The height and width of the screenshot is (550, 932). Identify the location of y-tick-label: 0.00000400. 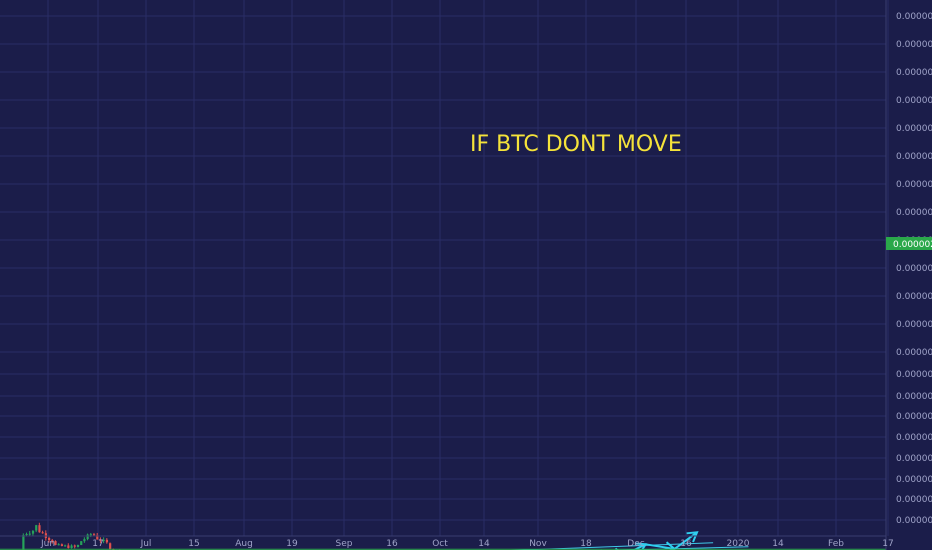
(914, 17).